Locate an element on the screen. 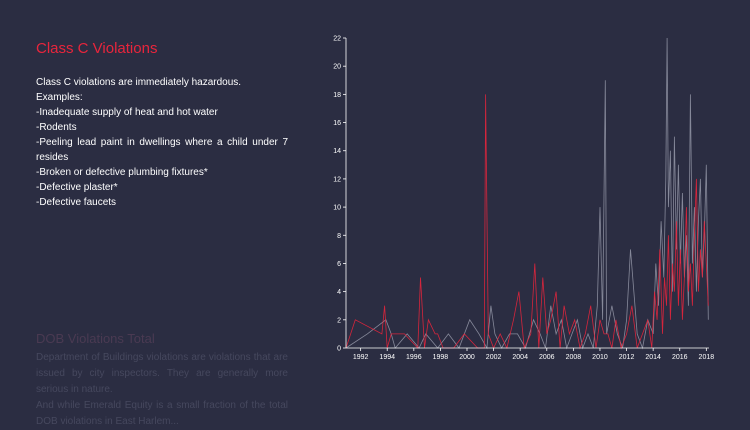  y-tick-label: 16 is located at coordinates (337, 123).